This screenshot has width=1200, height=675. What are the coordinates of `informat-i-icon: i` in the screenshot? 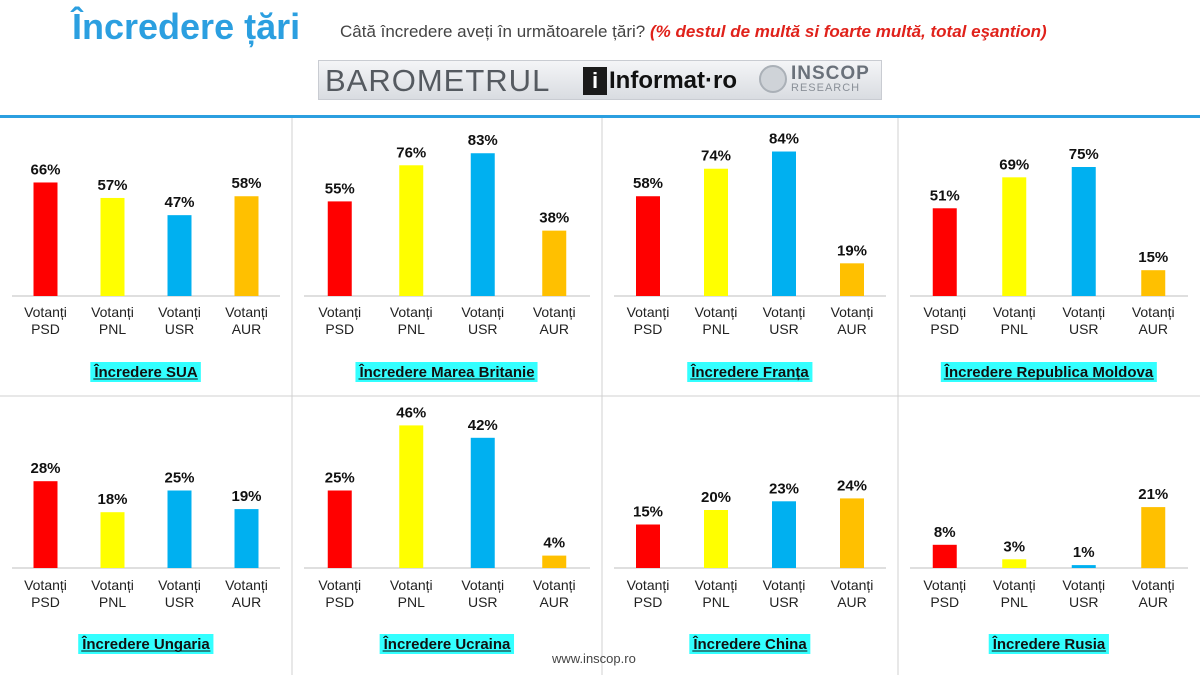 It's located at (595, 81).